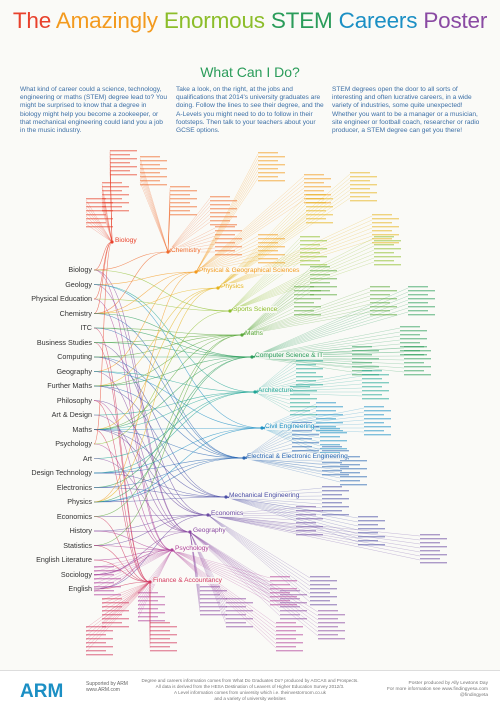 Image resolution: width=500 pixels, height=711 pixels. What do you see at coordinates (187, 580) in the screenshot?
I see `degree-label: Finance & Accountancy` at bounding box center [187, 580].